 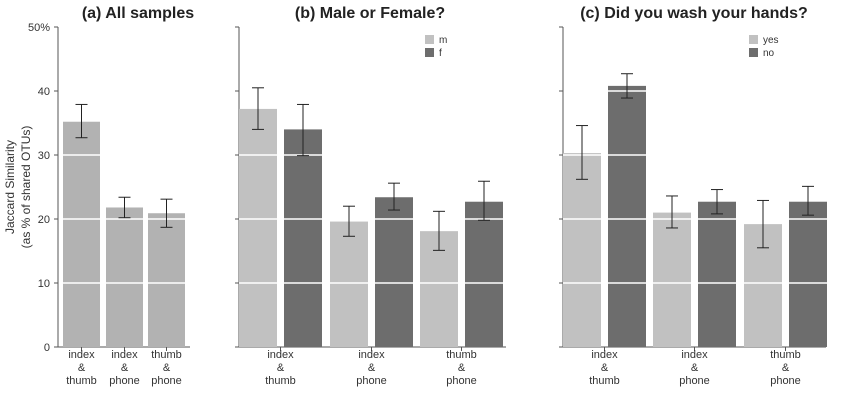 I want to click on legend-label: m, so click(x=443, y=40).